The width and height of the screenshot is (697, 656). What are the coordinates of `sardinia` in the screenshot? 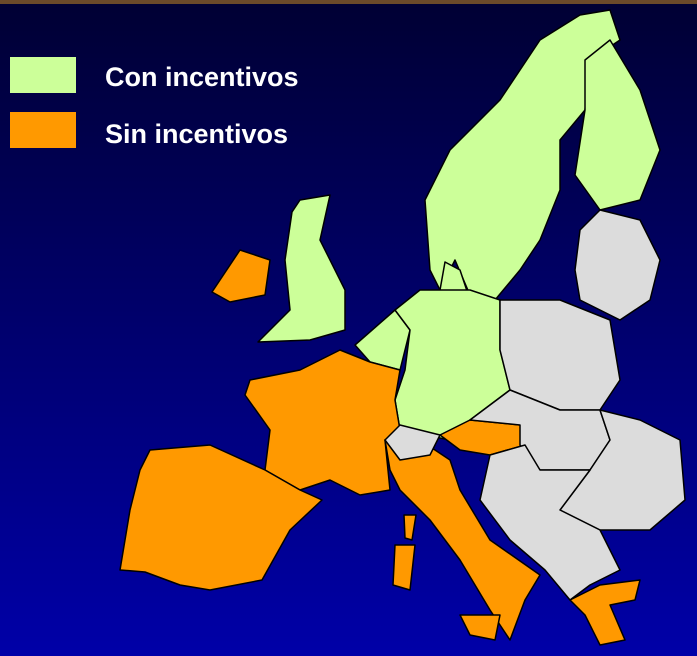 It's located at (404, 567).